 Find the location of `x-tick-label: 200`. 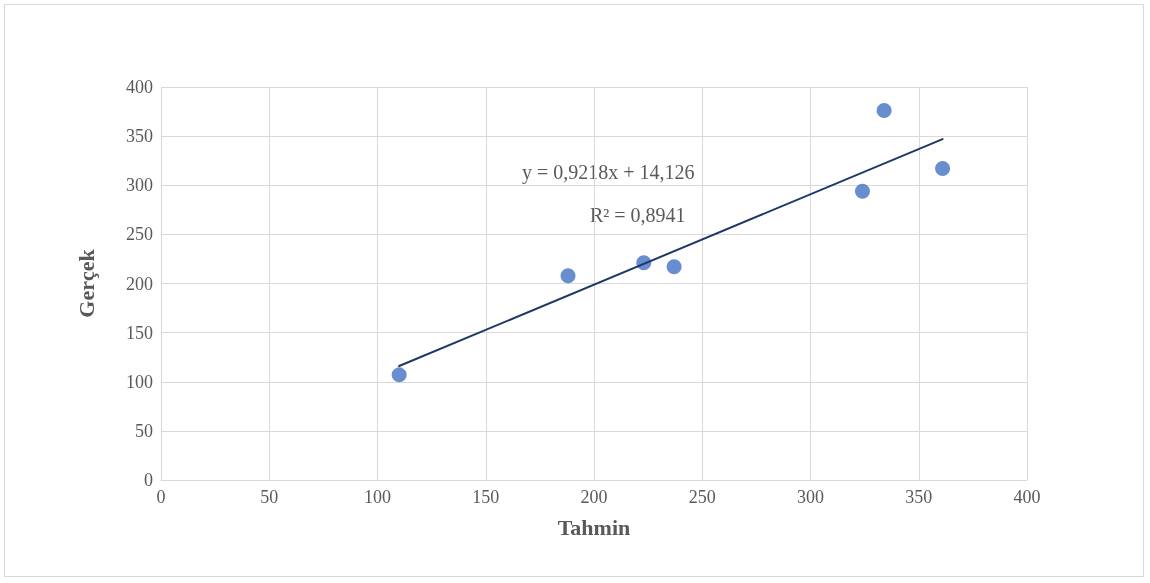

x-tick-label: 200 is located at coordinates (594, 497).